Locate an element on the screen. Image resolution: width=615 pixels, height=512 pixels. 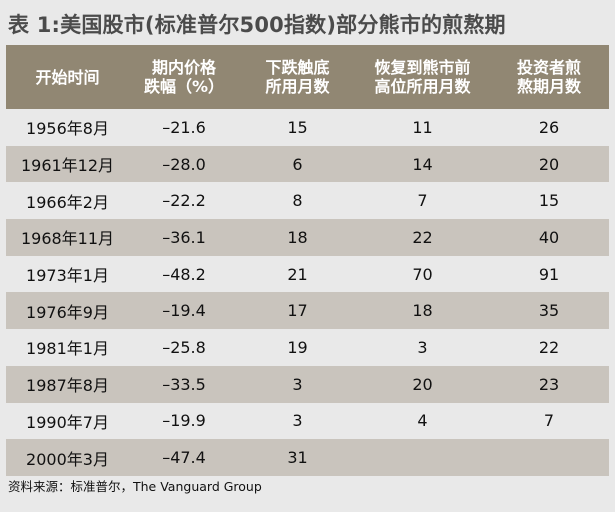
cell-start-time: 1990年7月 is located at coordinates (67, 422).